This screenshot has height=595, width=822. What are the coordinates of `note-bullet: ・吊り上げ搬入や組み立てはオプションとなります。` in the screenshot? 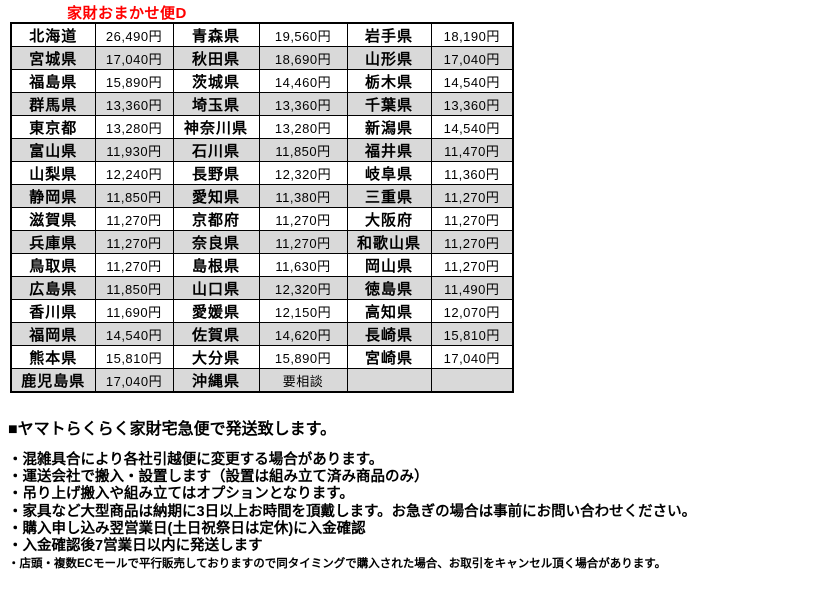 It's located at (181, 494).